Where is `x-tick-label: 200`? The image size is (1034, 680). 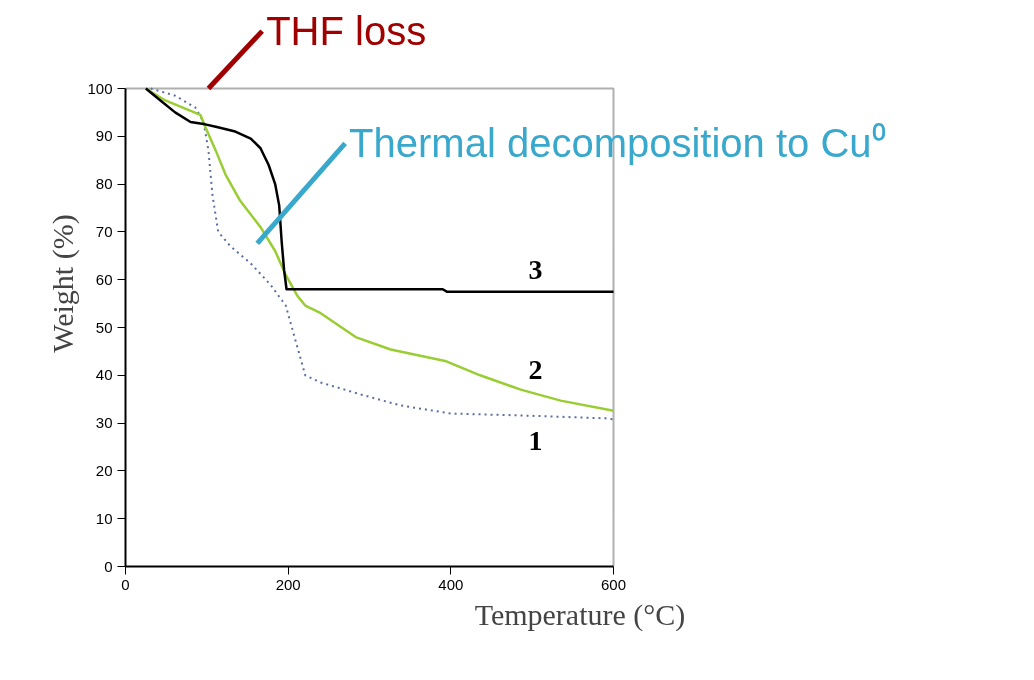 x-tick-label: 200 is located at coordinates (288, 584).